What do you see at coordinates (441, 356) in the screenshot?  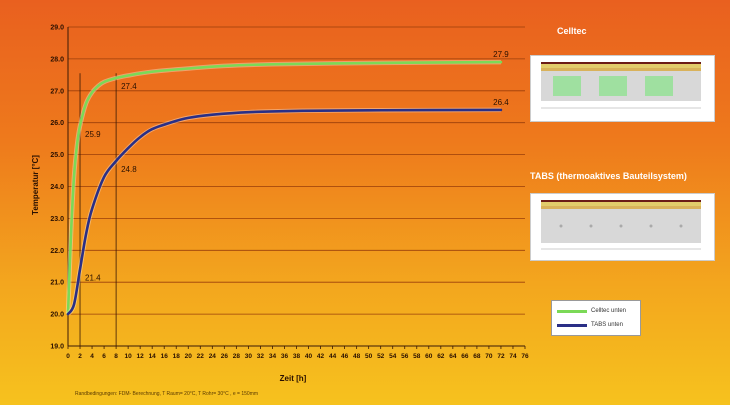 I see `x-tick-label: 62` at bounding box center [441, 356].